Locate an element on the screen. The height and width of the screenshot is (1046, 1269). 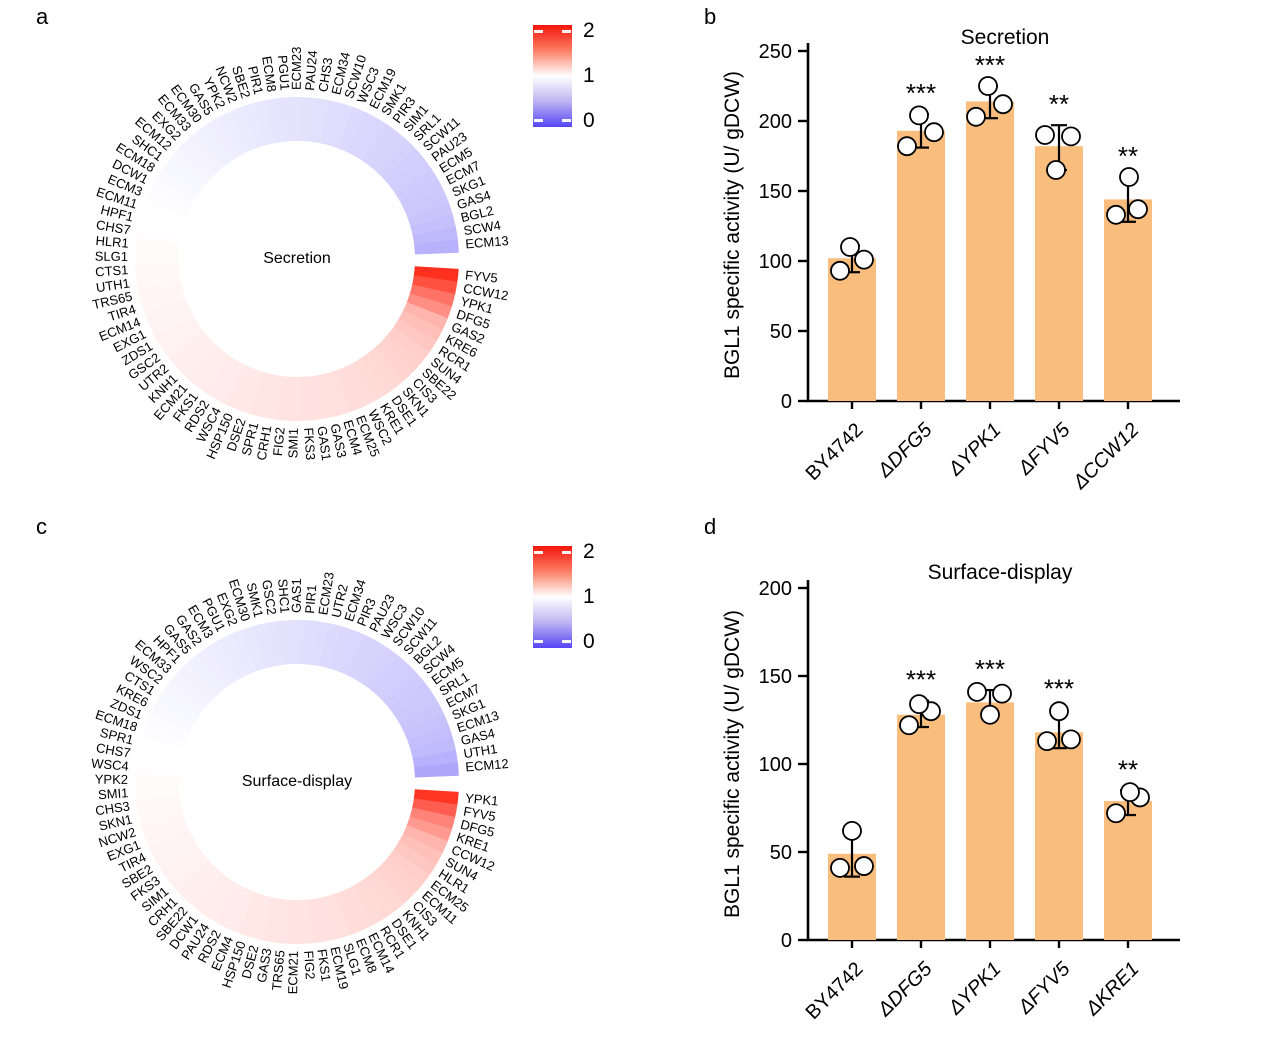
x-category-label-ΔKRE1: ΔKRE1 is located at coordinates (1112, 989).